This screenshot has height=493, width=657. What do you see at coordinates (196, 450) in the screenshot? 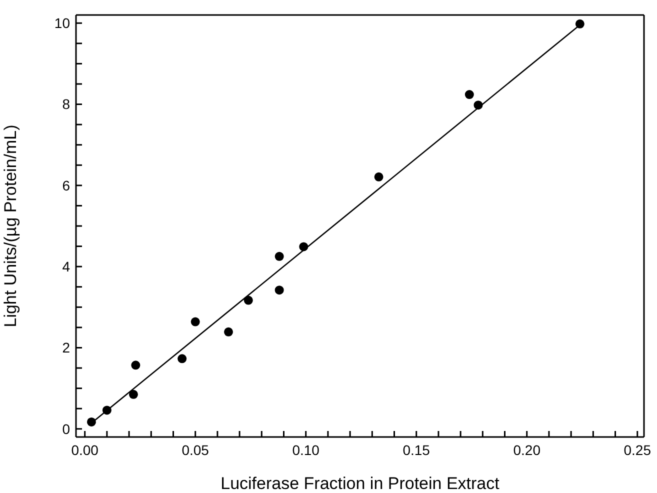
I see `x-tick-label: 0.05` at bounding box center [196, 450].